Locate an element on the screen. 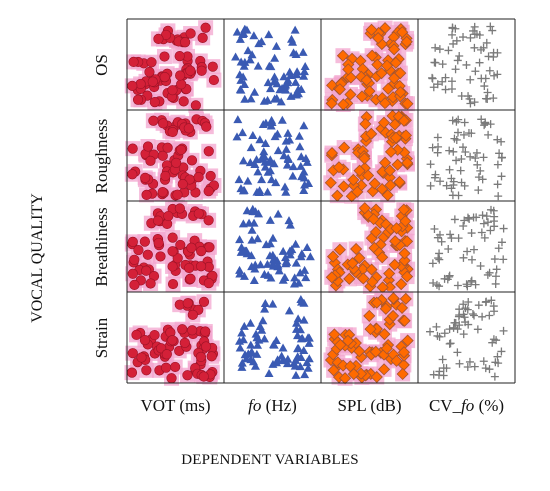 This screenshot has width=550, height=491. column-label: CV_fo (%) is located at coordinates (466, 405).